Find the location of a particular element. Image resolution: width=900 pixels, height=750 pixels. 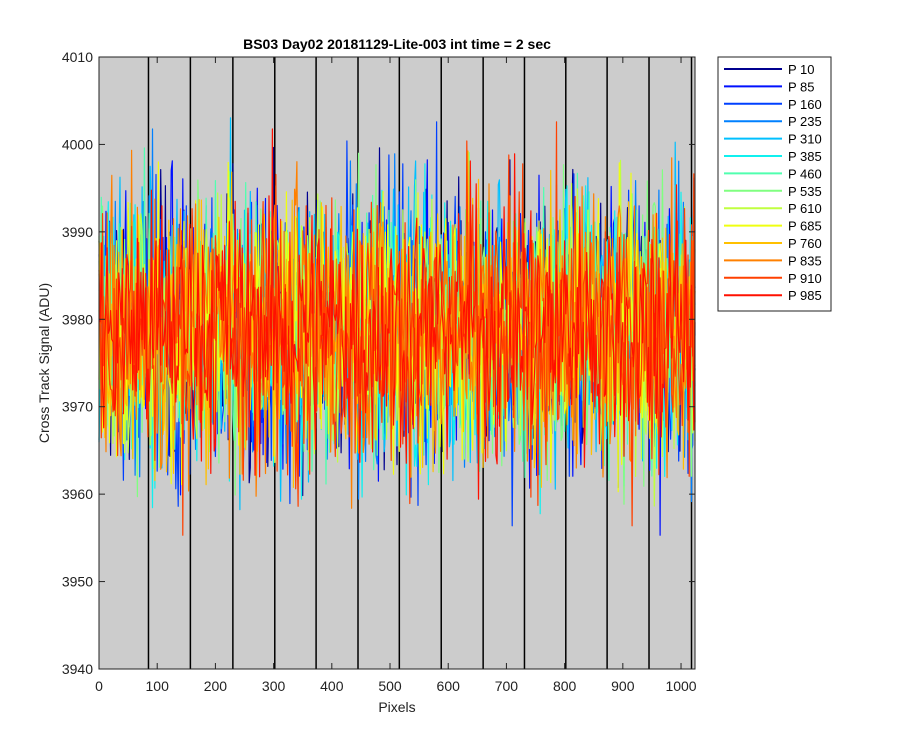

legend-item-label: P 10 is located at coordinates (801, 69).